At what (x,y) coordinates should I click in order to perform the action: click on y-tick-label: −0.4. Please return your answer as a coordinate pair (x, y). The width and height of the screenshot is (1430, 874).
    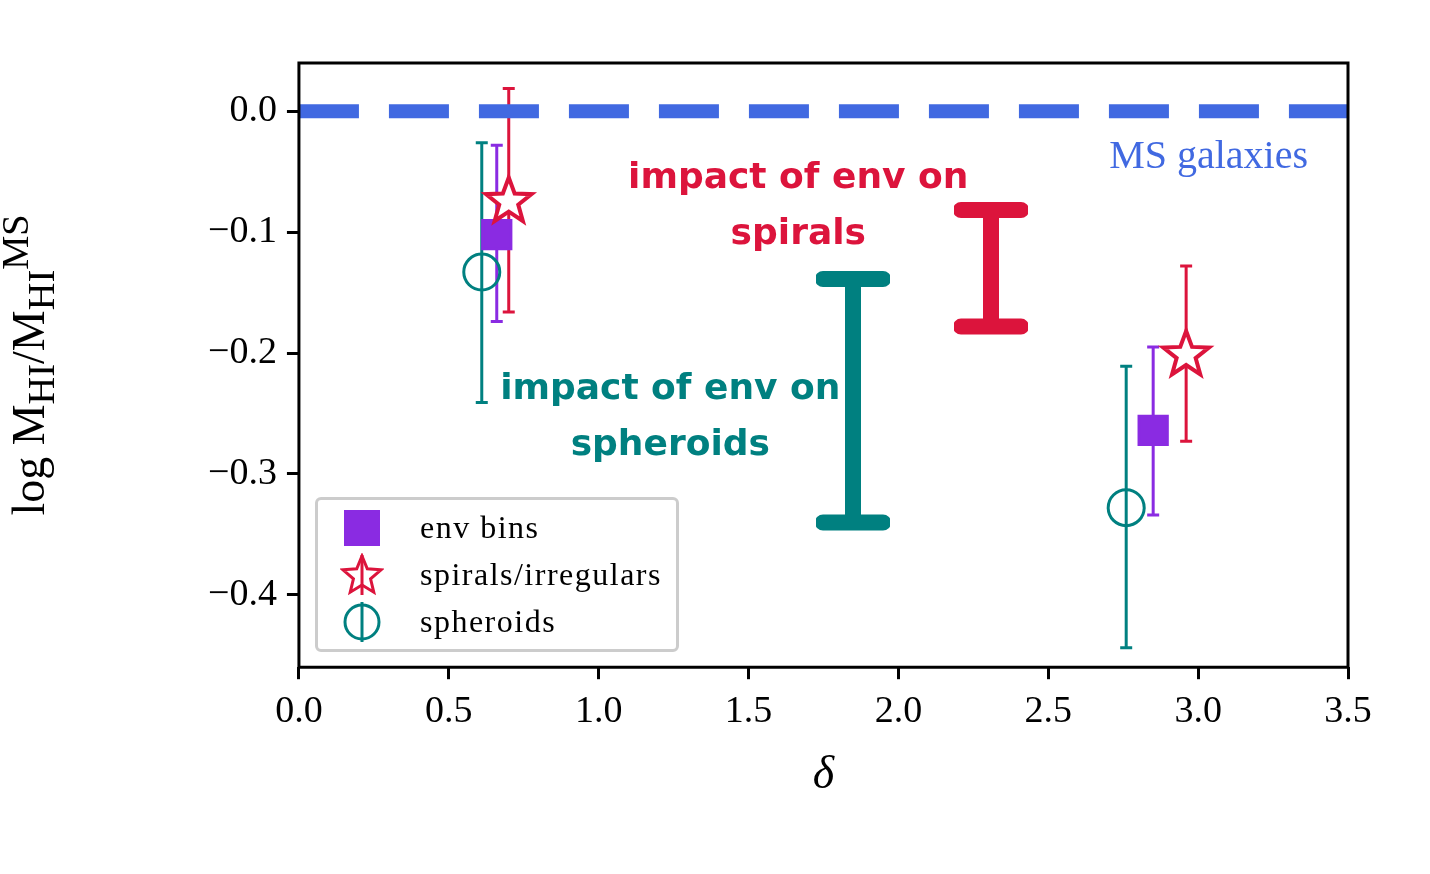
    Looking at the image, I should click on (242, 591).